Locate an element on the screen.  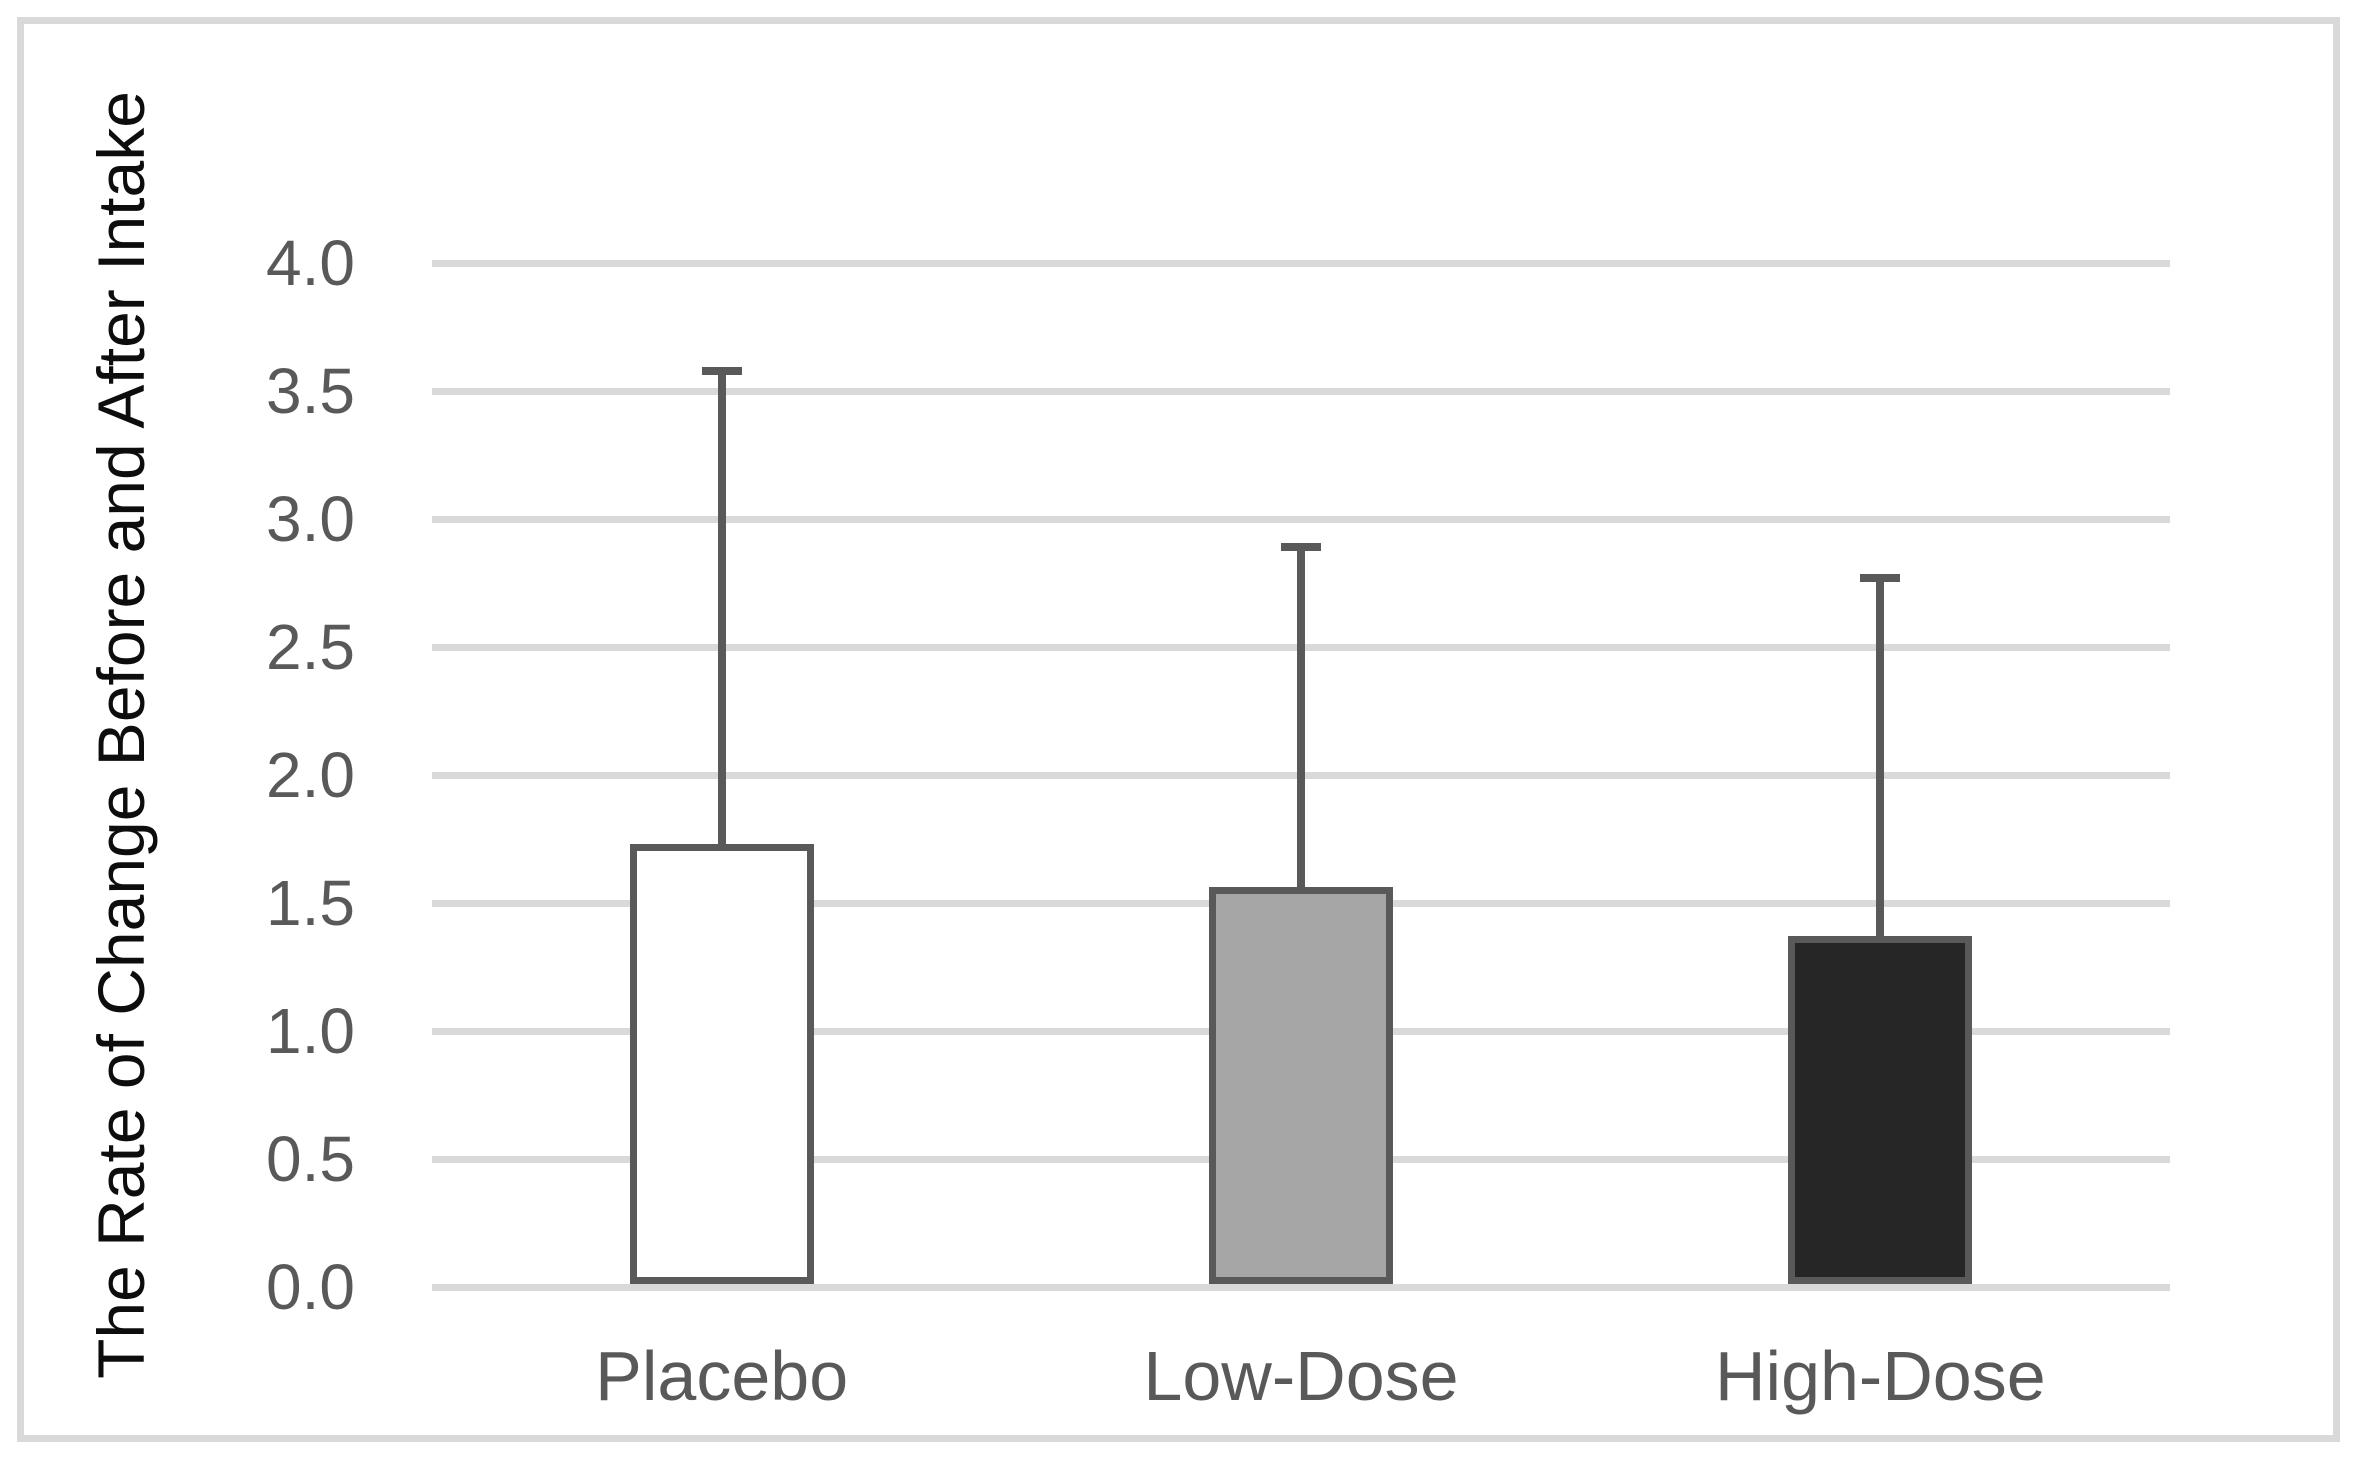
category-label: Low-Dose is located at coordinates (1301, 1376).